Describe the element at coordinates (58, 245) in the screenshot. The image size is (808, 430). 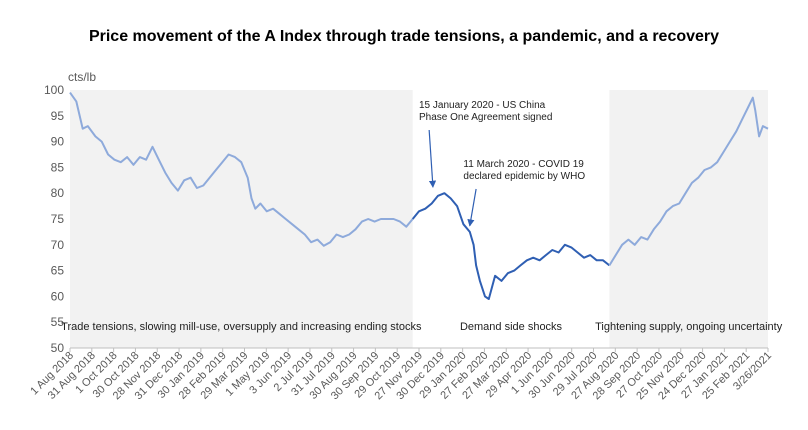
I see `y-tick-label: 70` at that location.